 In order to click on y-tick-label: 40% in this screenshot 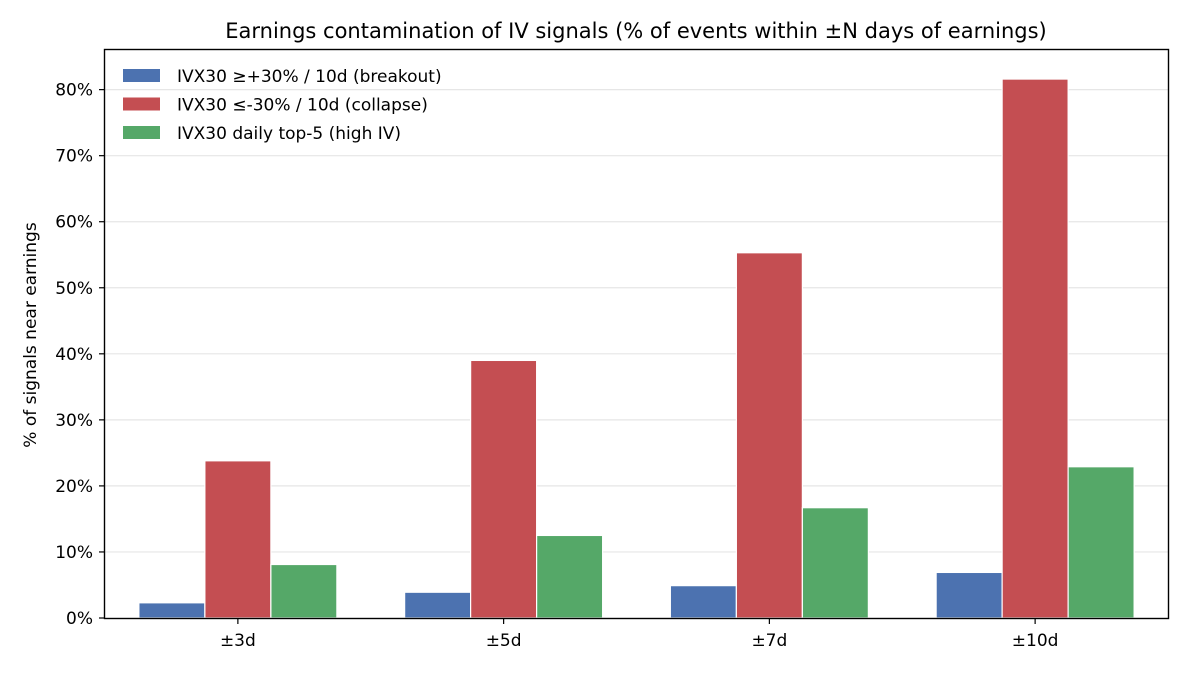, I will do `click(74, 355)`.